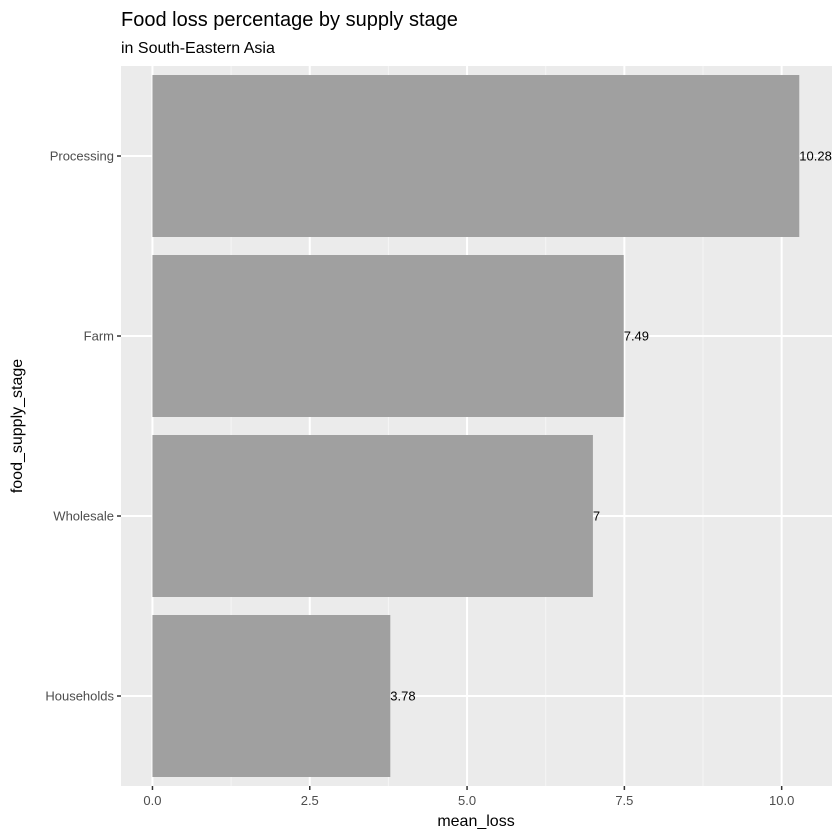 The height and width of the screenshot is (840, 840). I want to click on data-label: 3.78, so click(402, 696).